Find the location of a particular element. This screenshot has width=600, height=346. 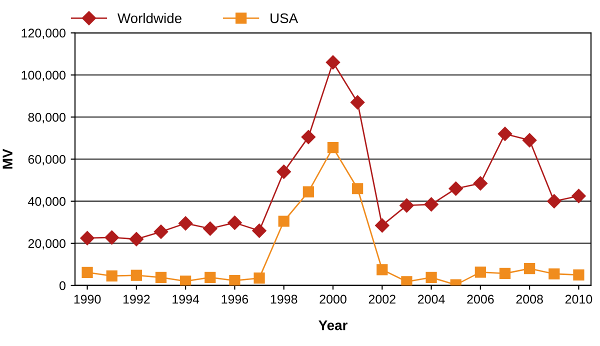

x-tick-label: 2004 is located at coordinates (431, 299).